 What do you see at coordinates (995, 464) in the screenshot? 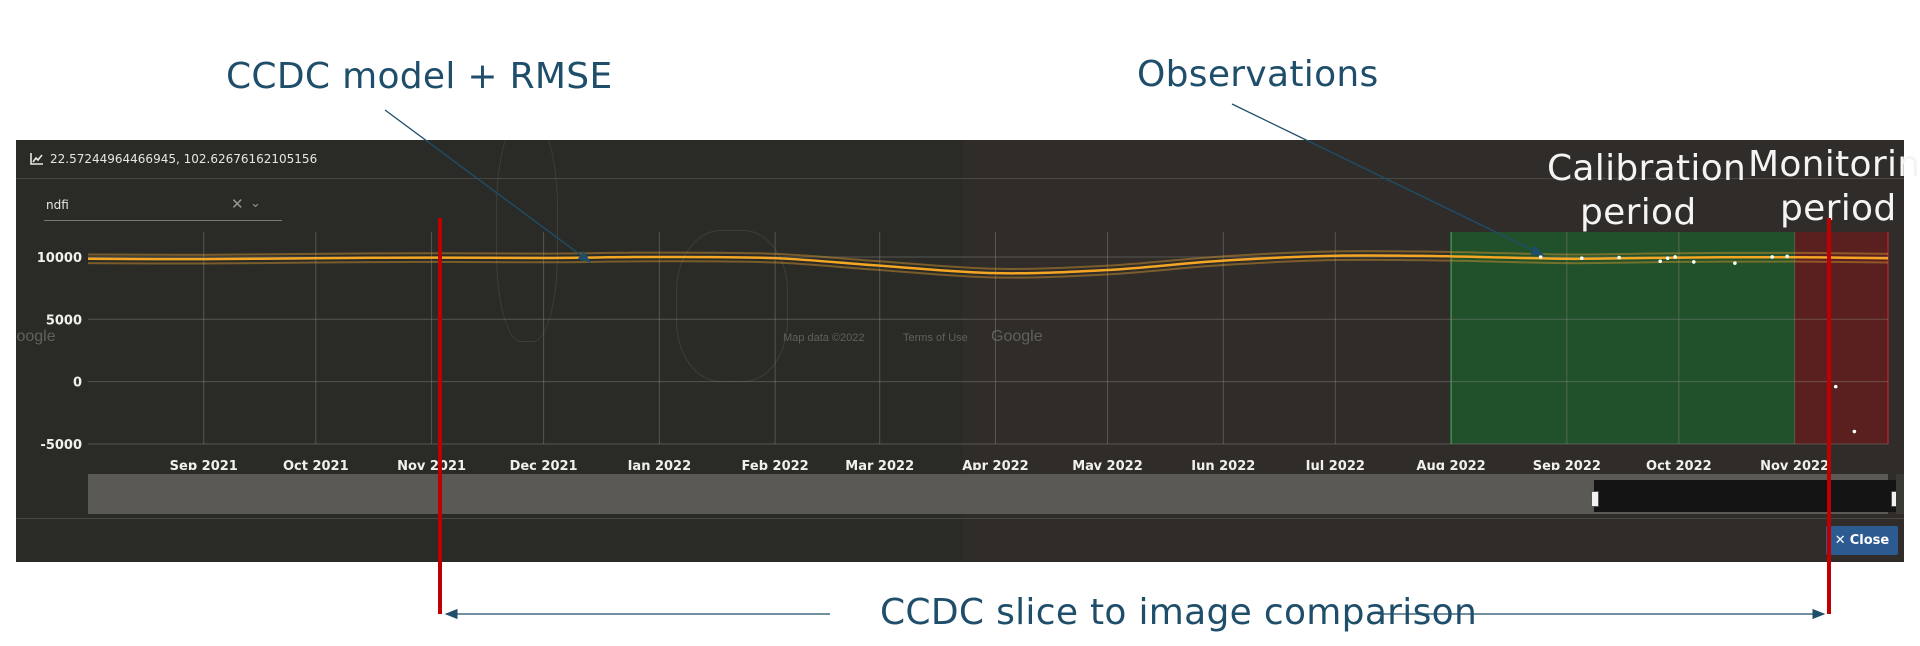
I see `x-tick-label: Apr 2022` at bounding box center [995, 464].